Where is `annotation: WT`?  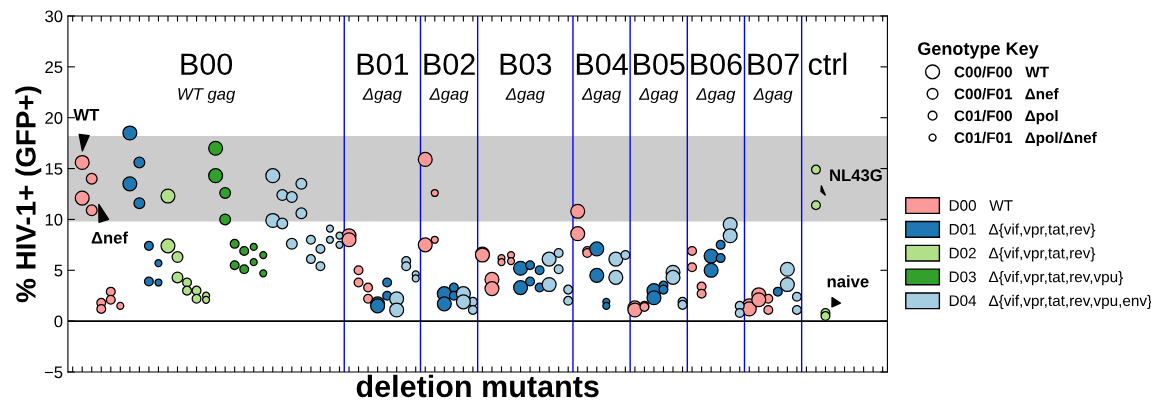 annotation: WT is located at coordinates (86, 115).